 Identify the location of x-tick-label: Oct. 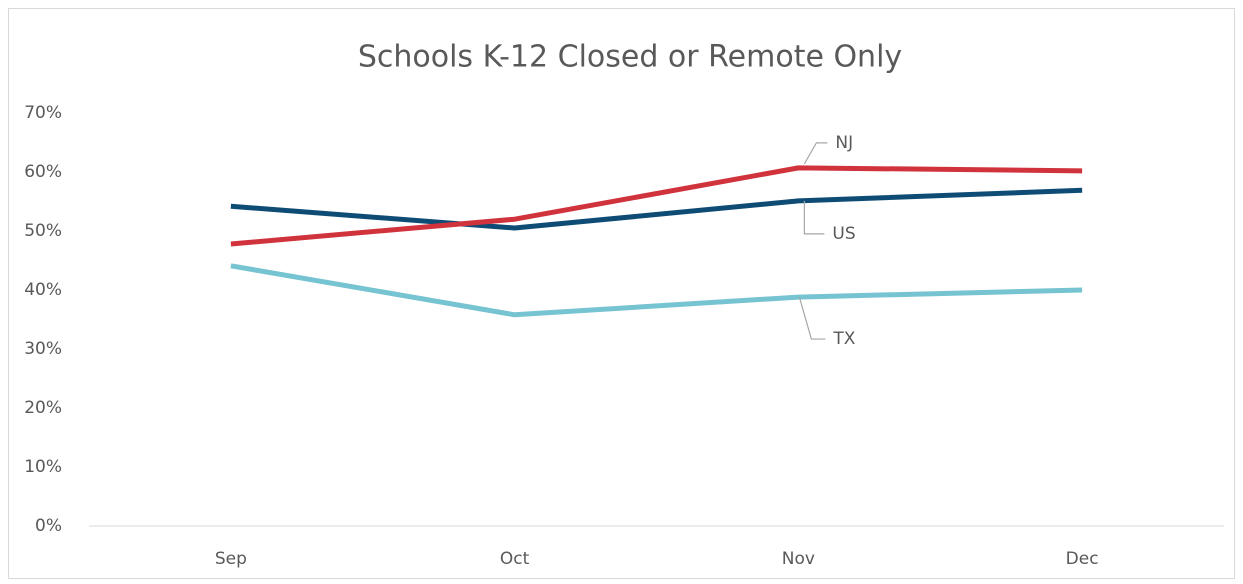
(515, 559).